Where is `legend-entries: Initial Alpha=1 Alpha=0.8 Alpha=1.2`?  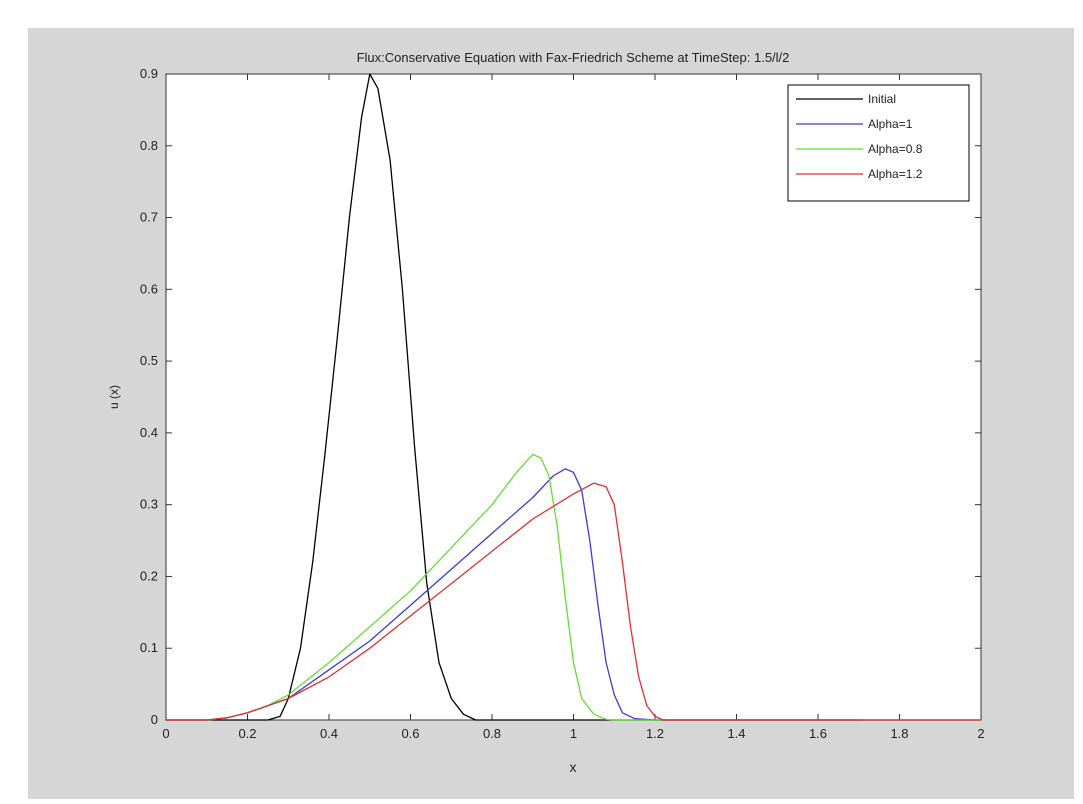
legend-entries: Initial Alpha=1 Alpha=0.8 Alpha=1.2 is located at coordinates (859, 136).